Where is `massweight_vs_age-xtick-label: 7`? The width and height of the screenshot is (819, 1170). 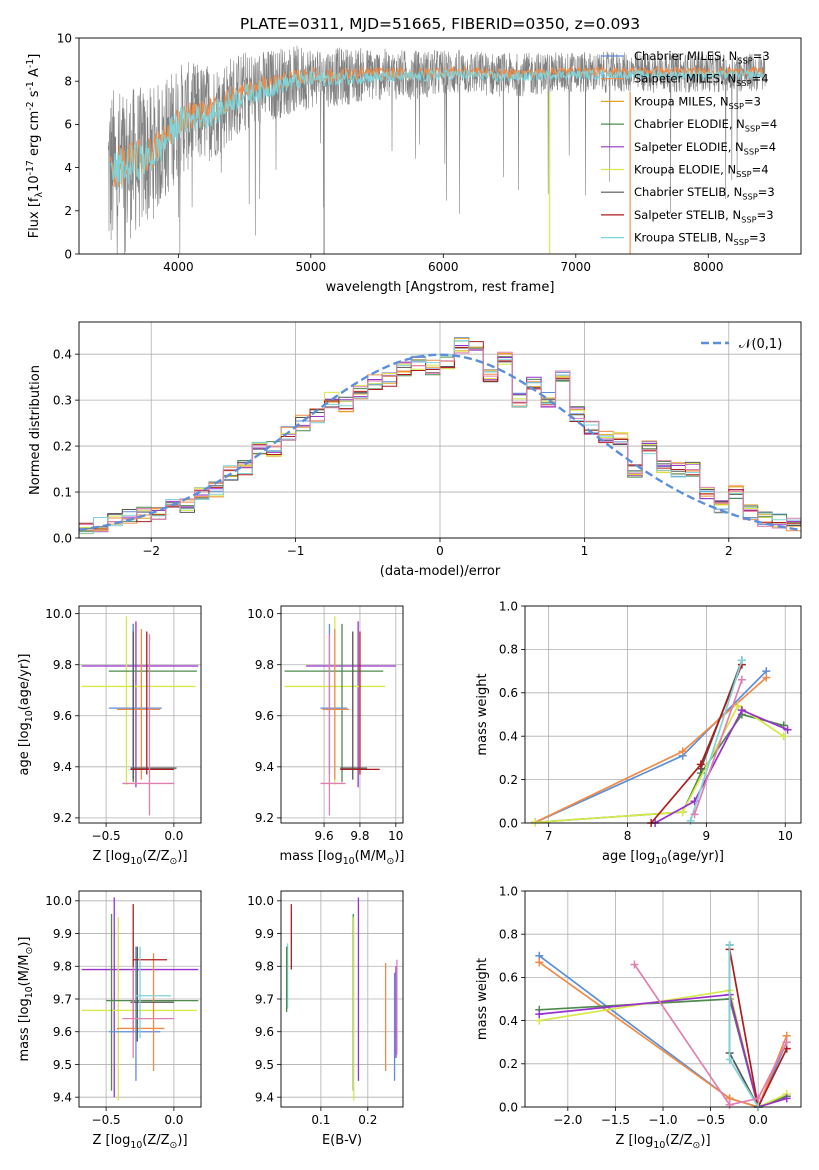
massweight_vs_age-xtick-label: 7 is located at coordinates (549, 836).